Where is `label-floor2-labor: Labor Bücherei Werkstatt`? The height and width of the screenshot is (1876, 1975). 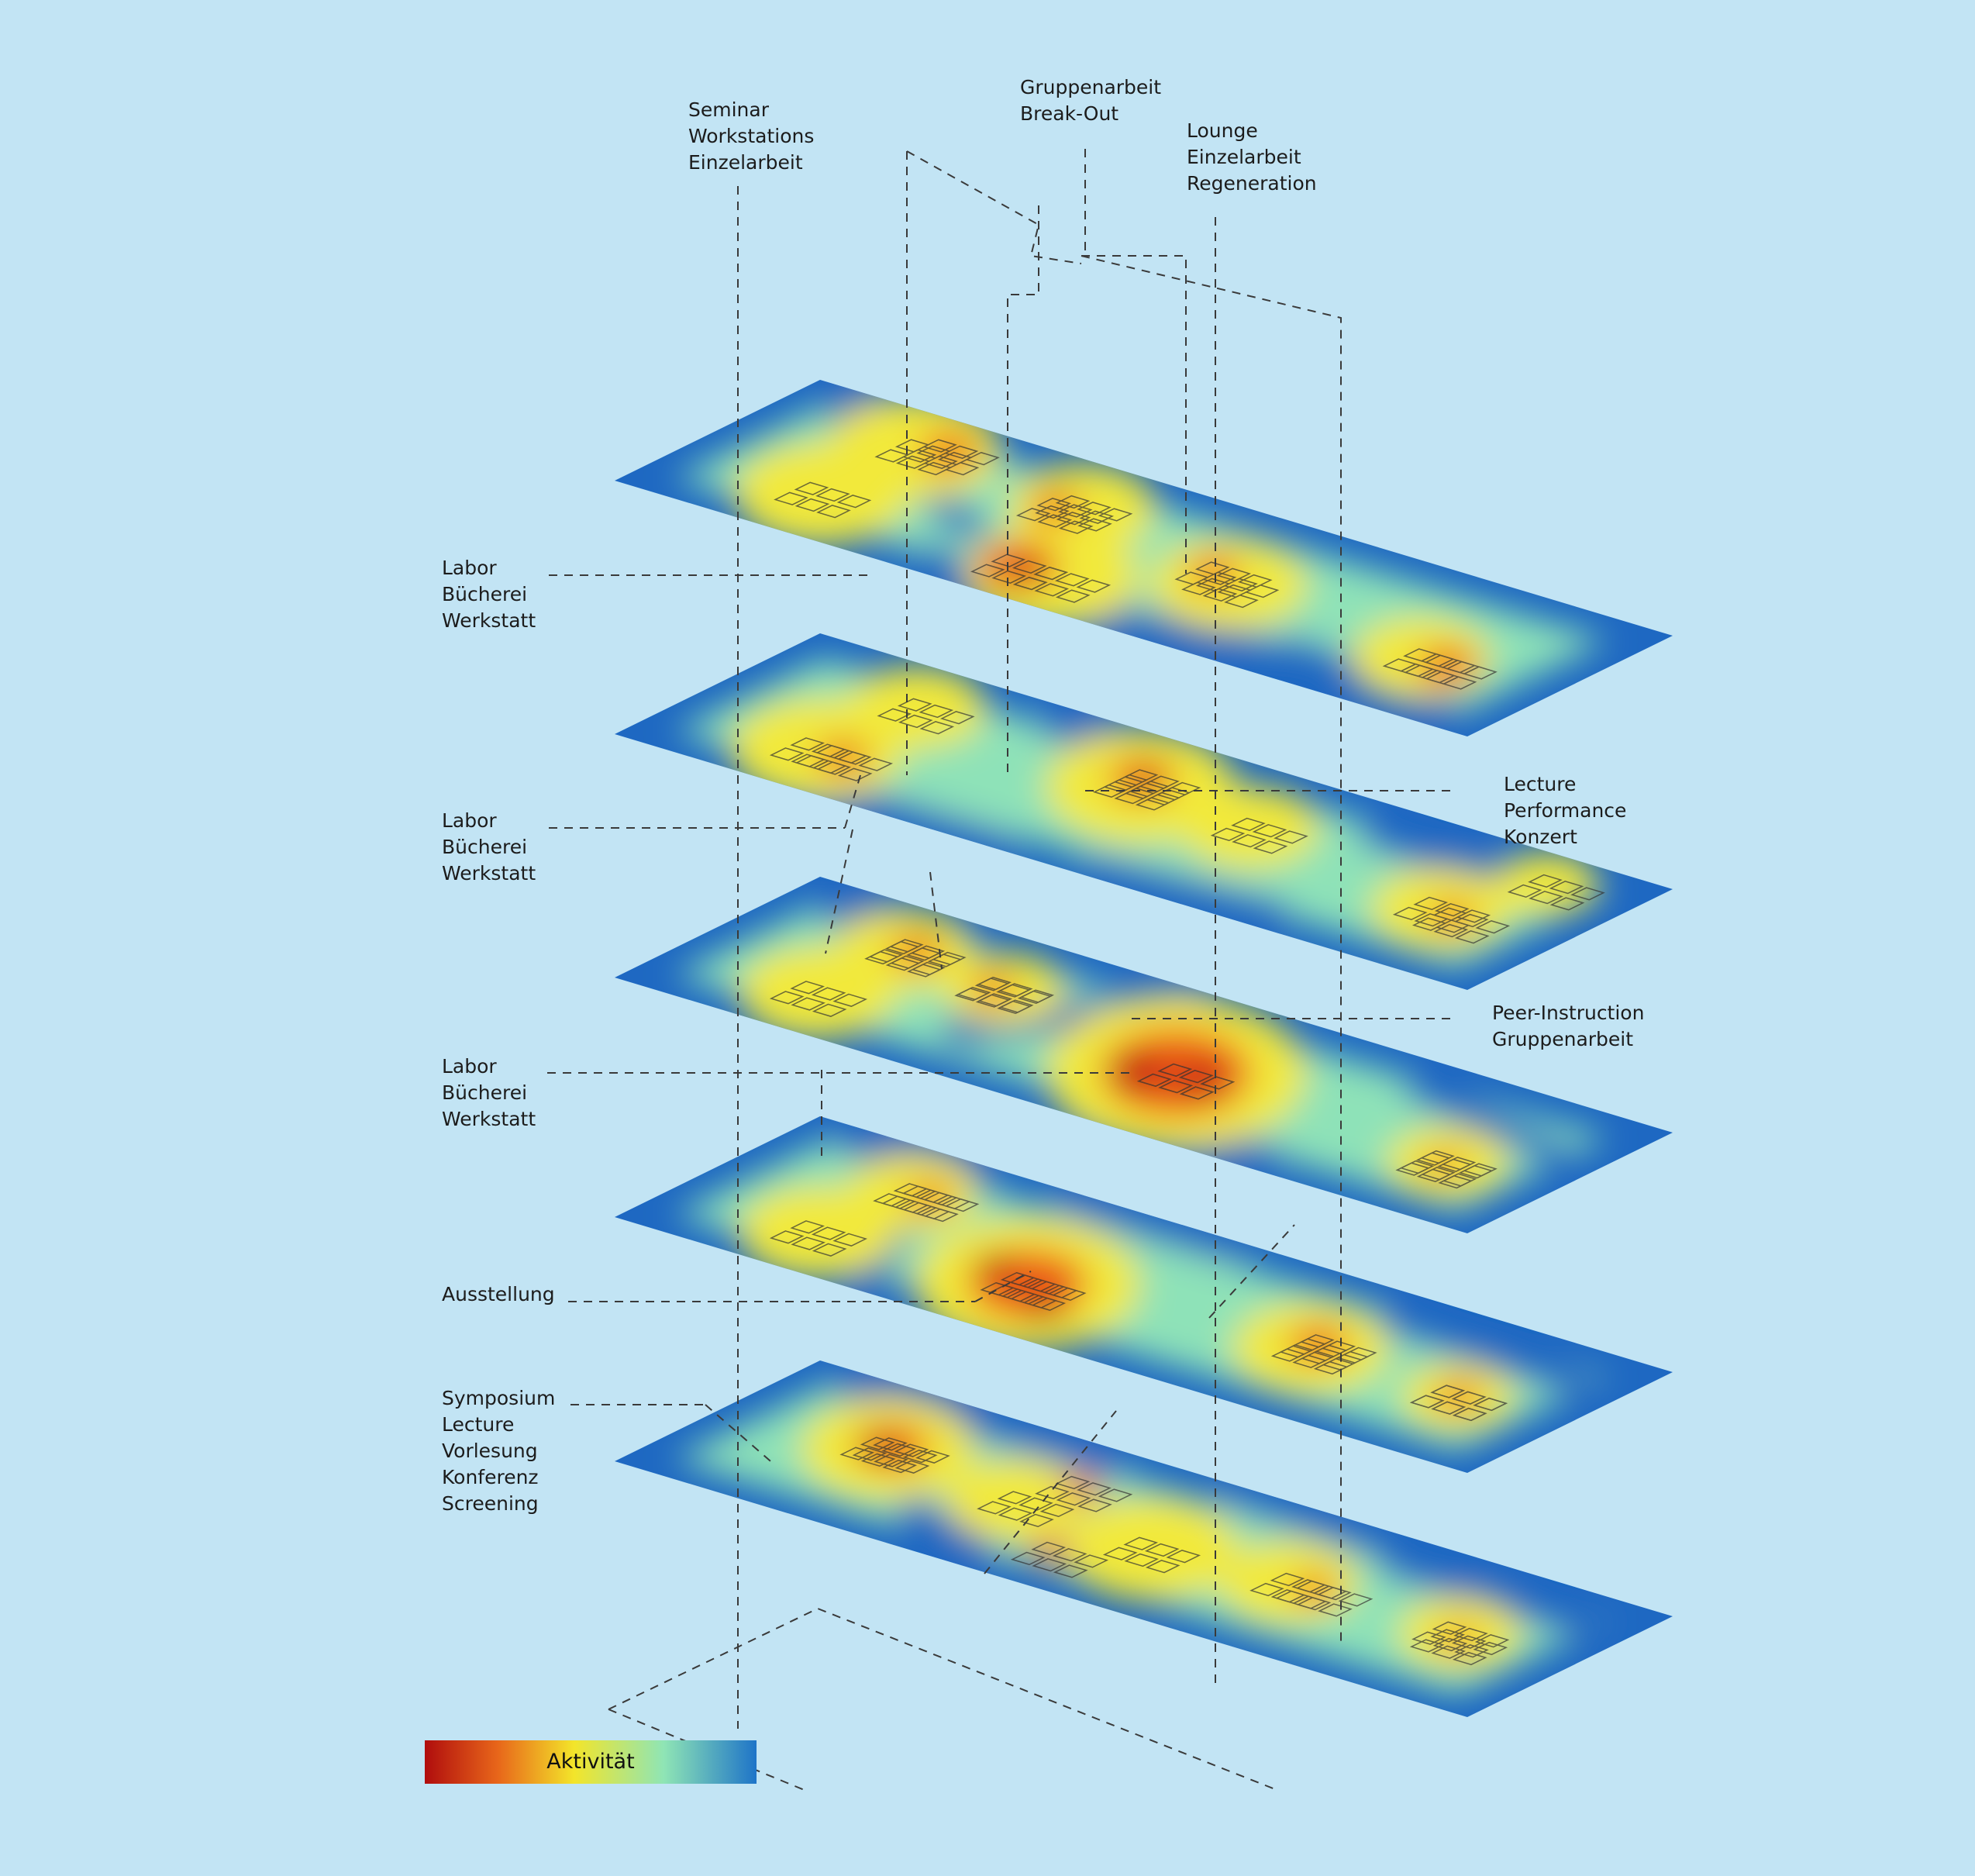 label-floor2-labor: Labor Bücherei Werkstatt is located at coordinates (489, 847).